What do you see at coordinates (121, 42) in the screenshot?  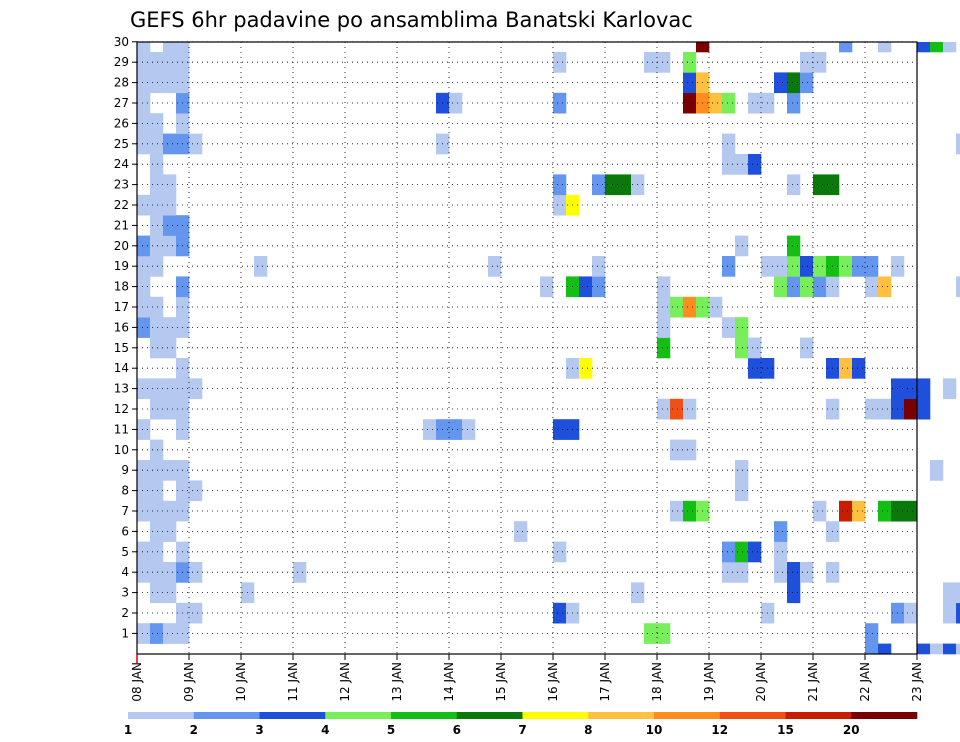 I see `y-tick-label: 30` at bounding box center [121, 42].